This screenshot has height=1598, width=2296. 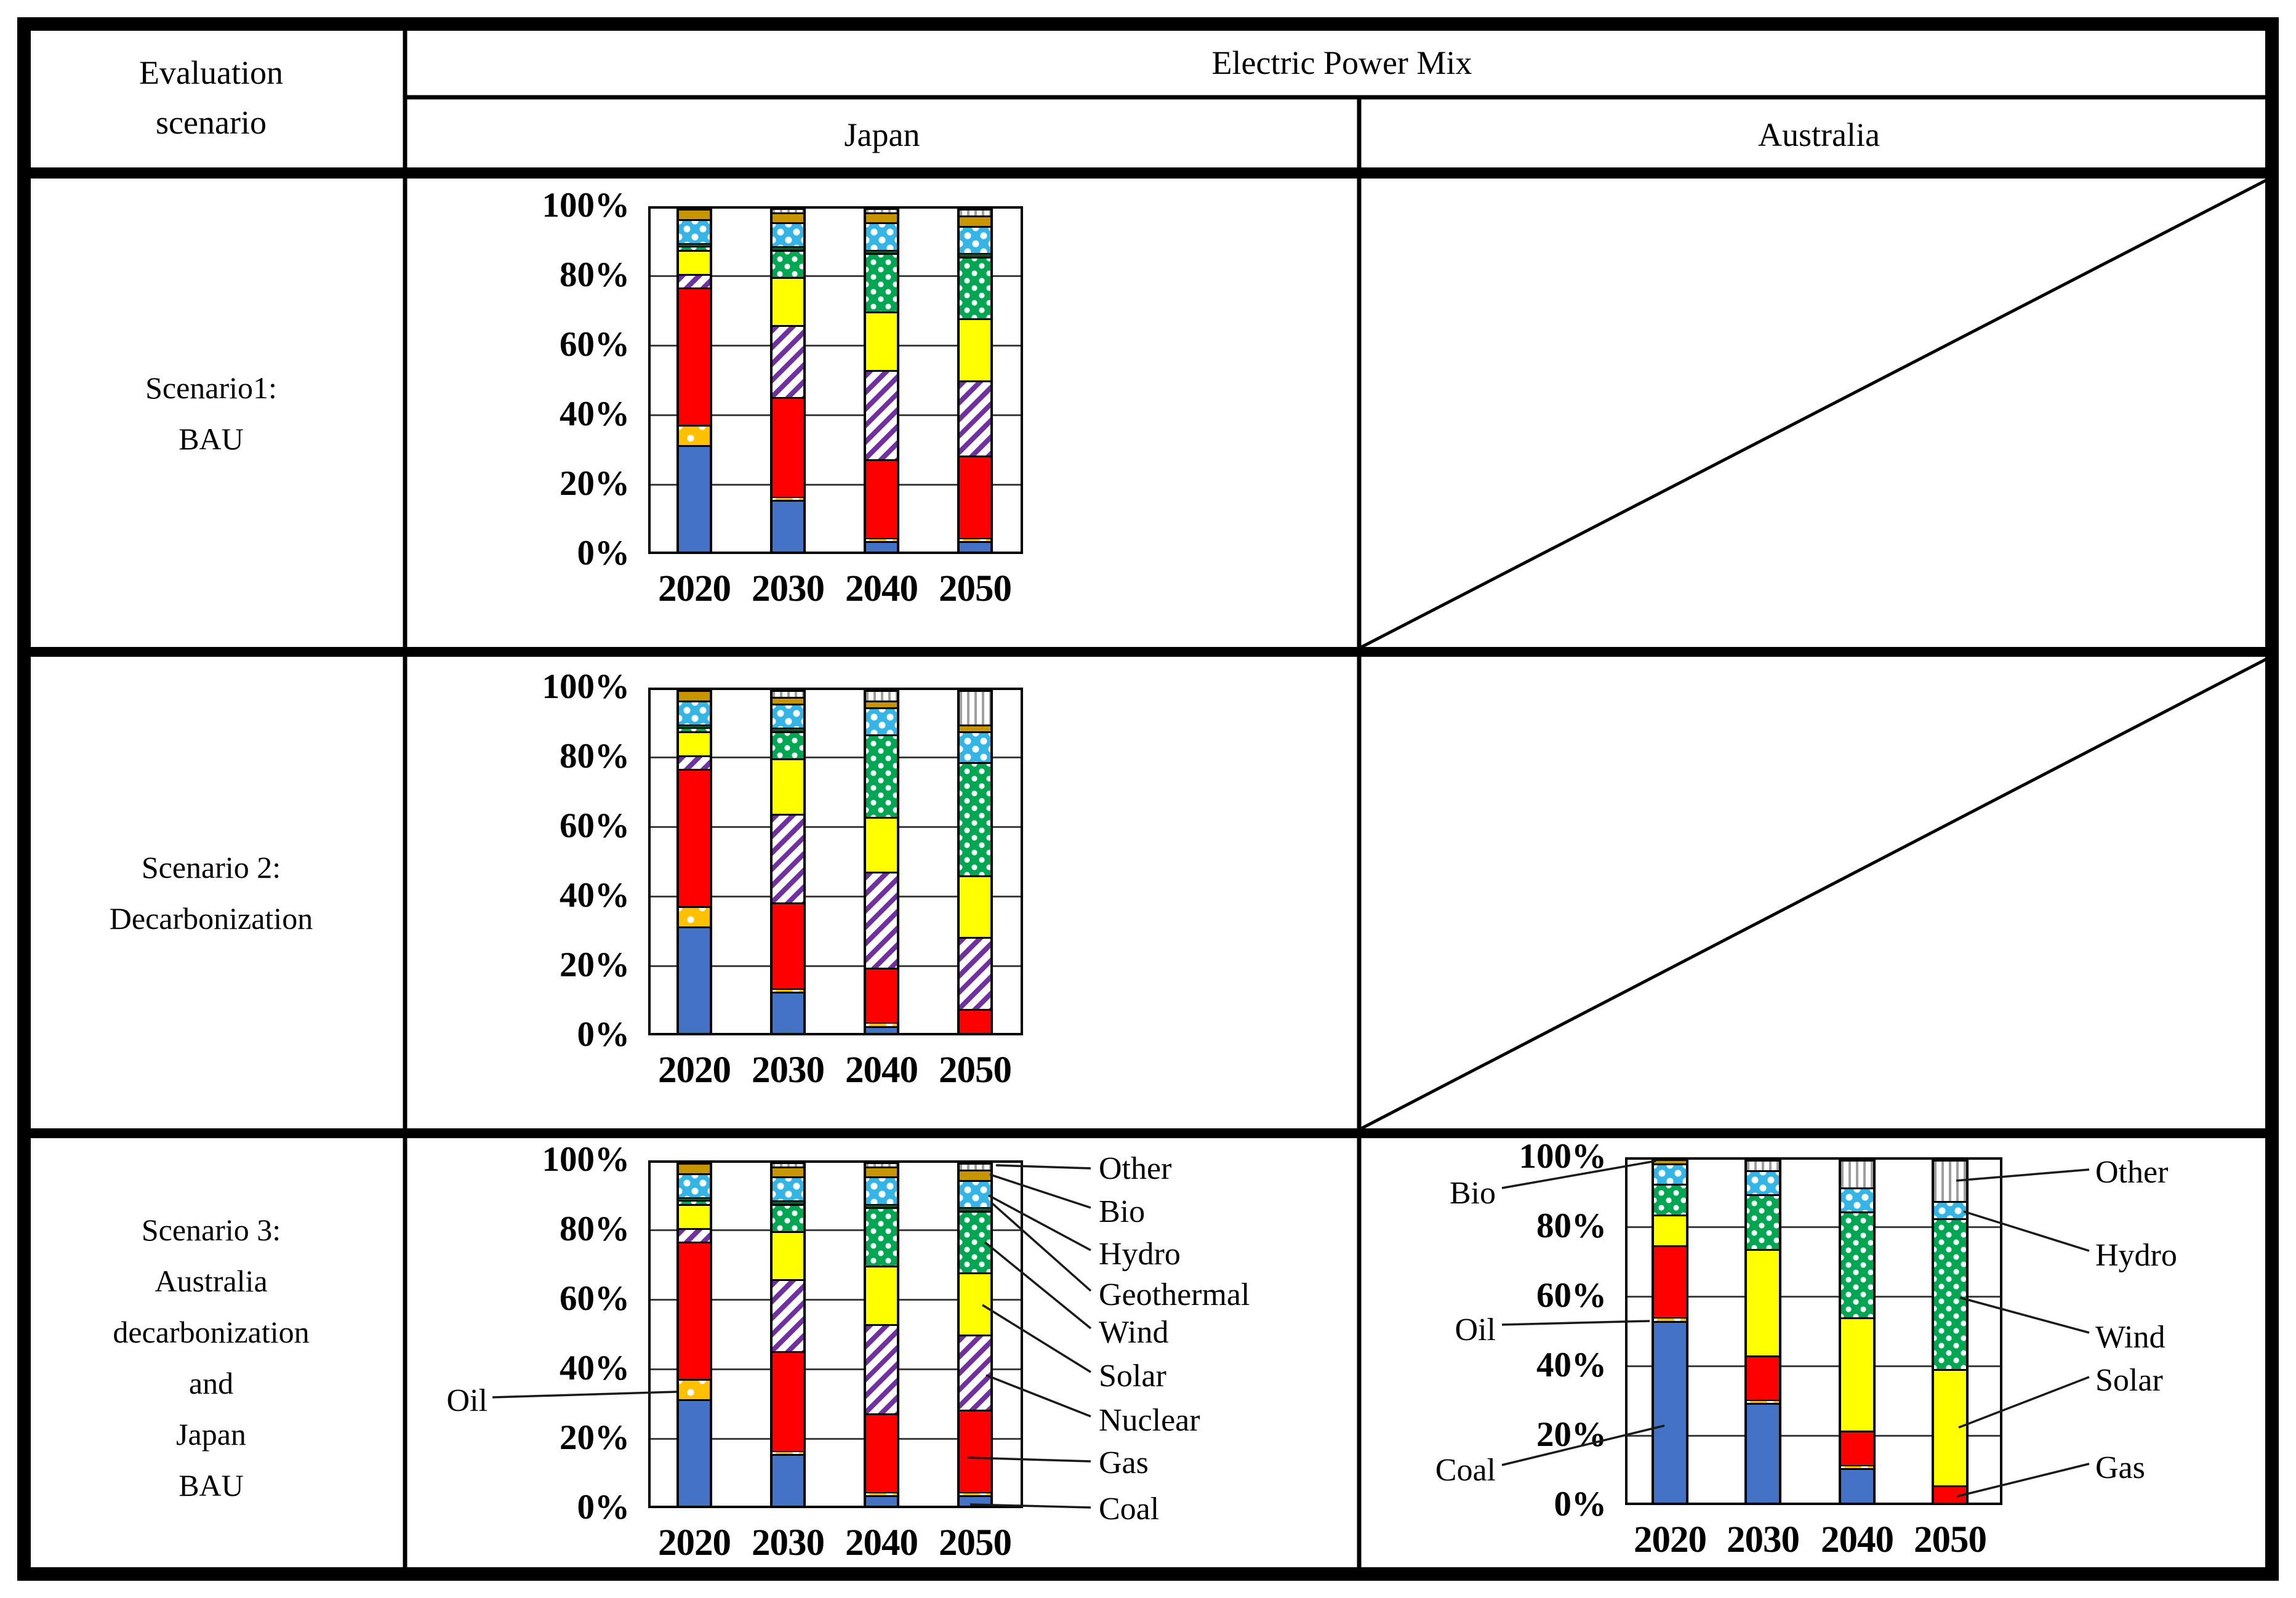 I want to click on segment-solar-japan-scenario1-bau-2030, so click(x=788, y=301).